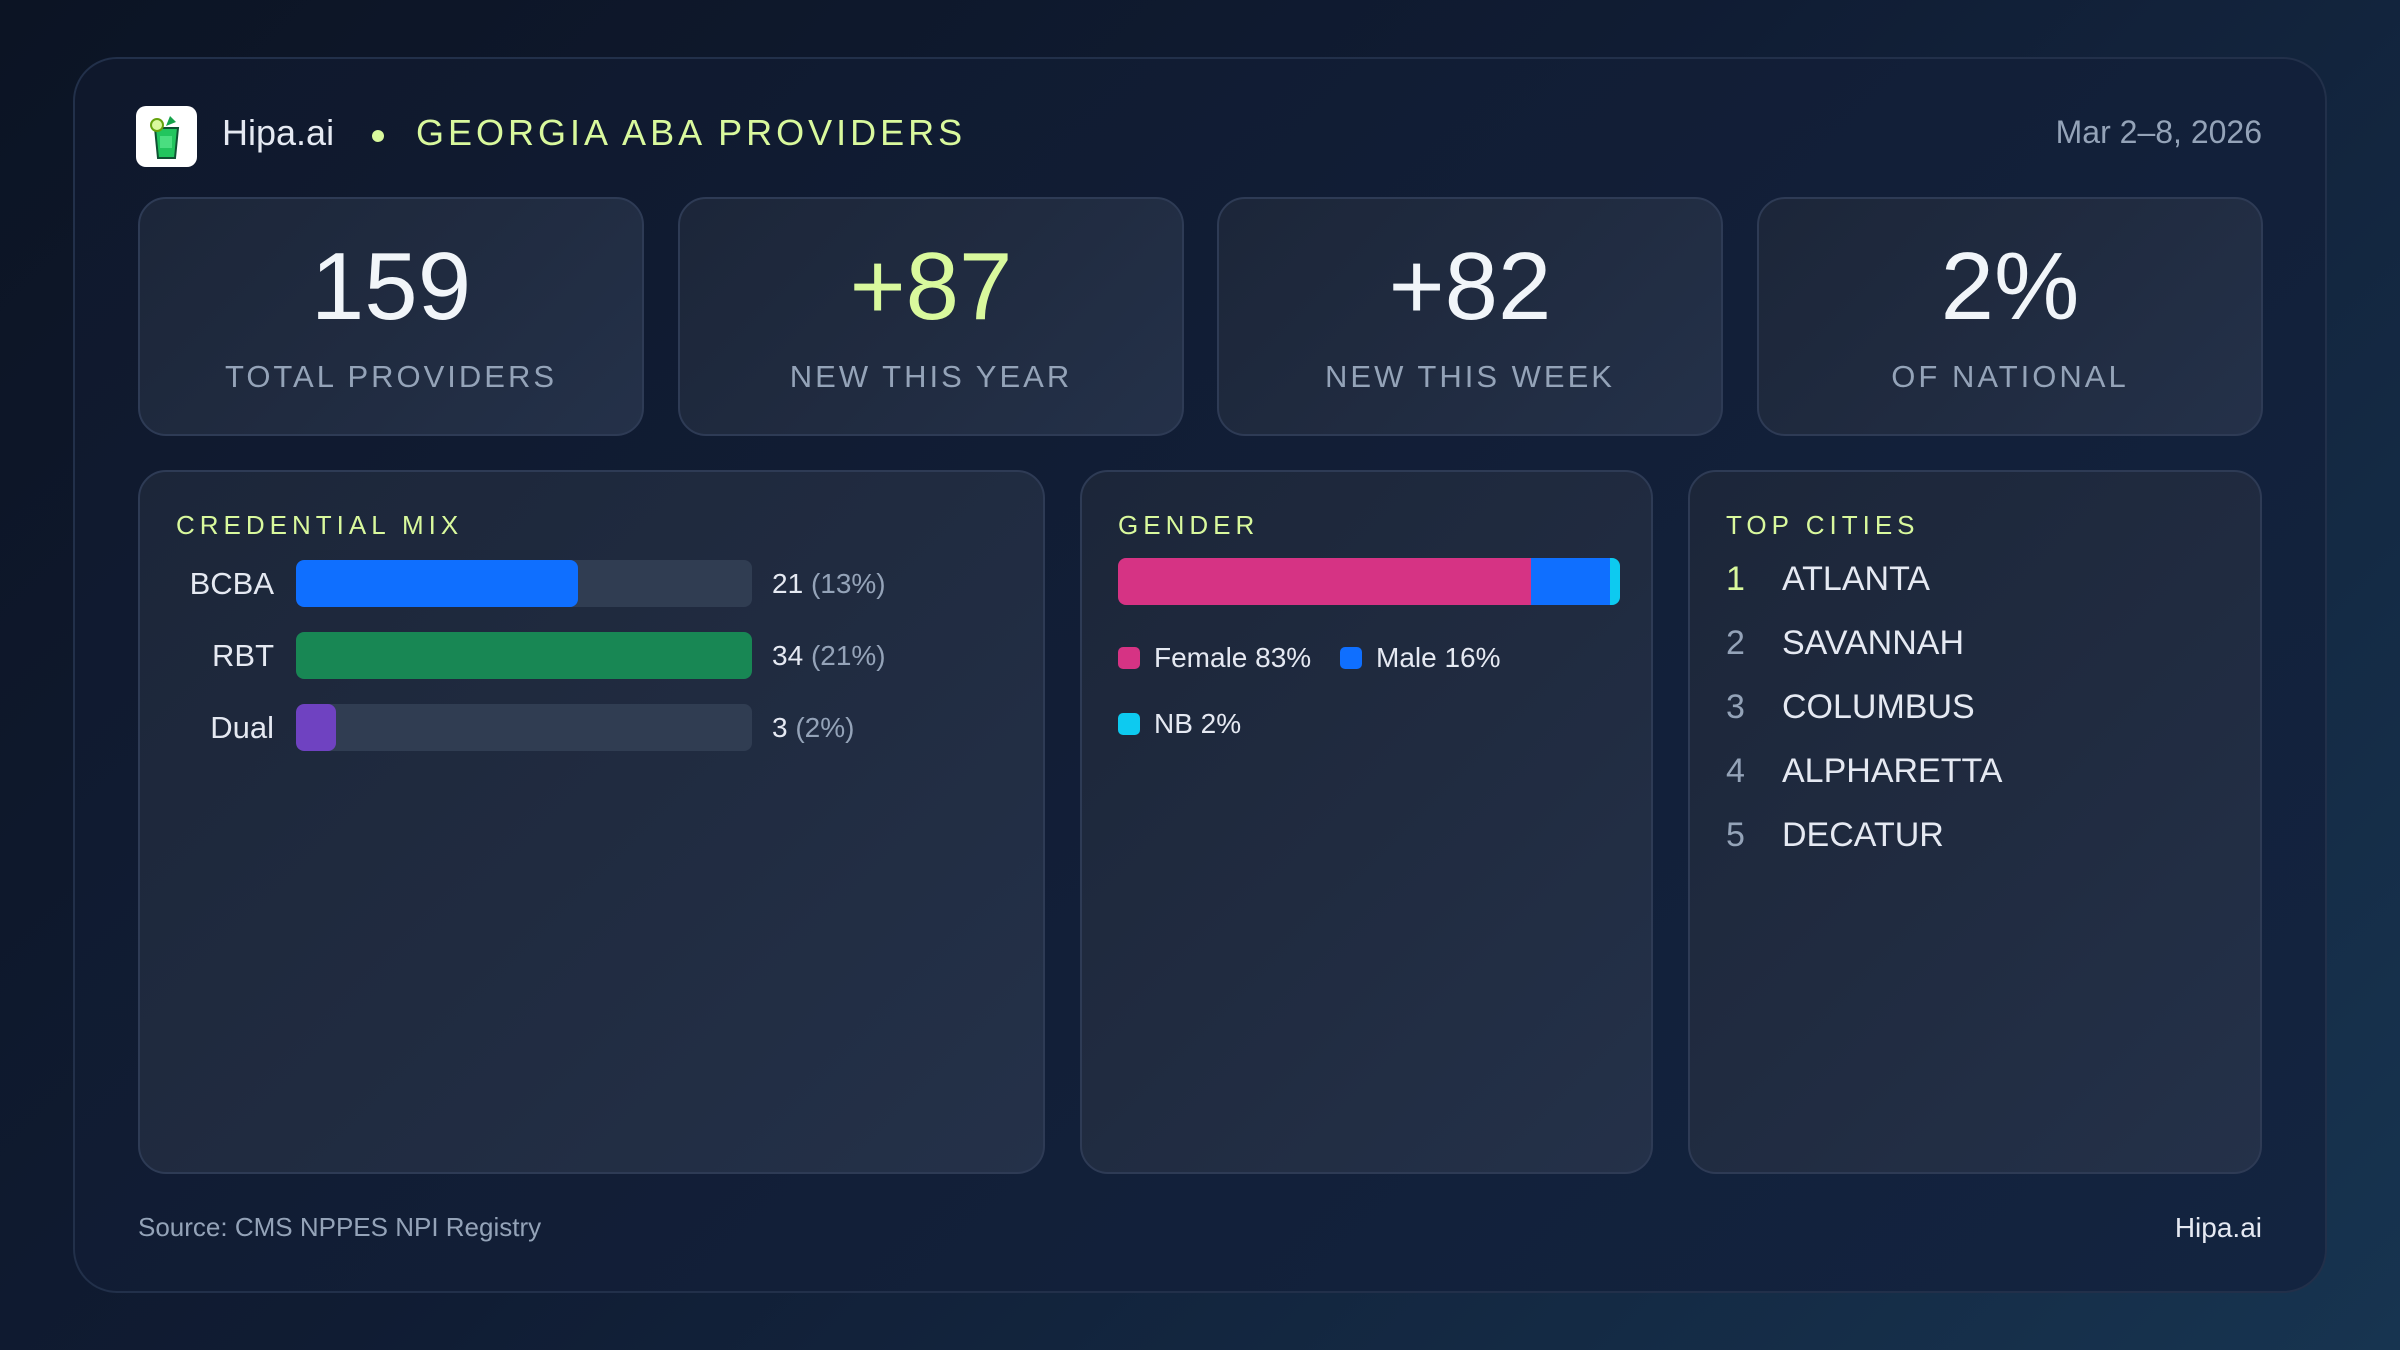  I want to click on city-item: 2 SAVANNAH, so click(1845, 643).